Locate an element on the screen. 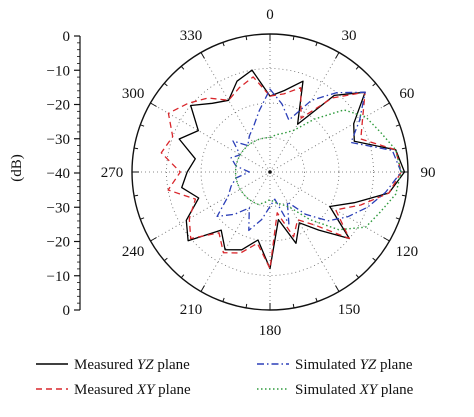 The width and height of the screenshot is (474, 417). center-point is located at coordinates (270, 172).